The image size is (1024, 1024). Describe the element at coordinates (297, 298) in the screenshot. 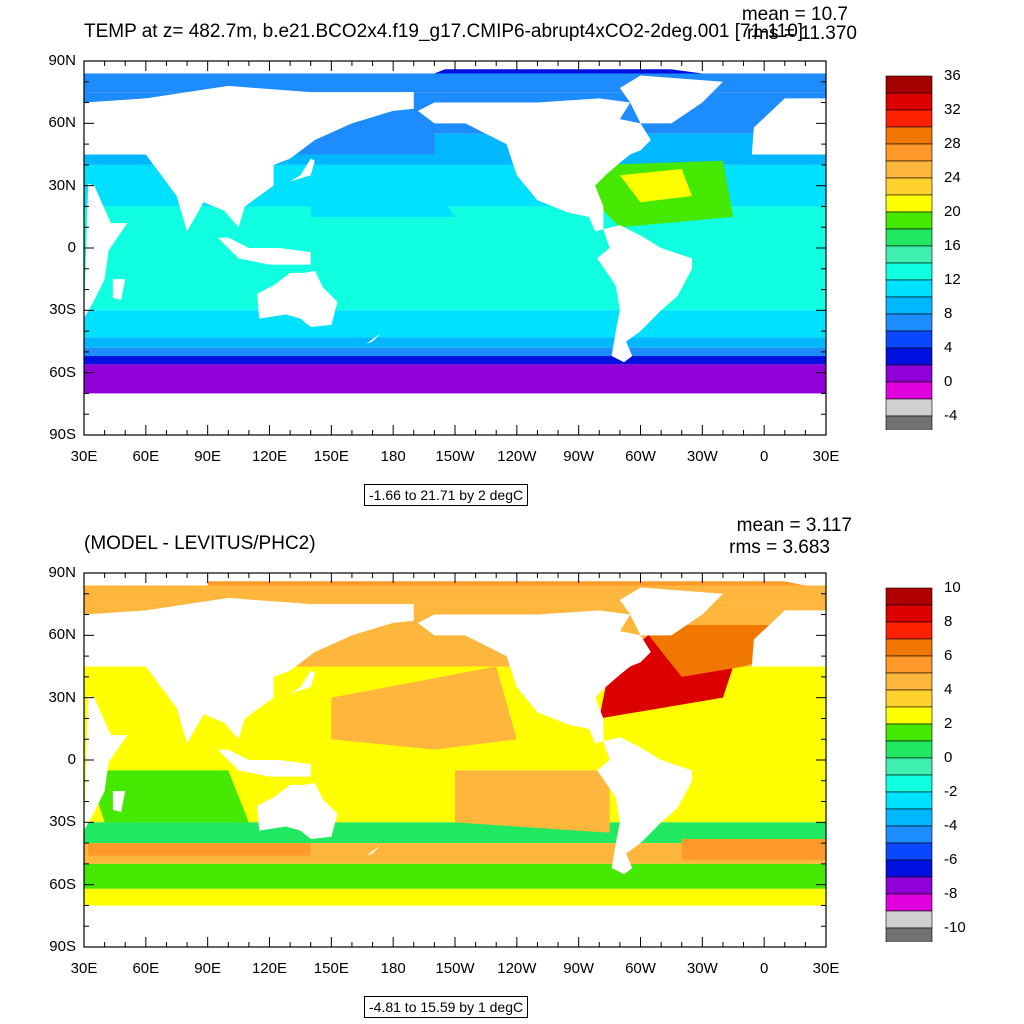

I see `panel1-land-australia` at that location.